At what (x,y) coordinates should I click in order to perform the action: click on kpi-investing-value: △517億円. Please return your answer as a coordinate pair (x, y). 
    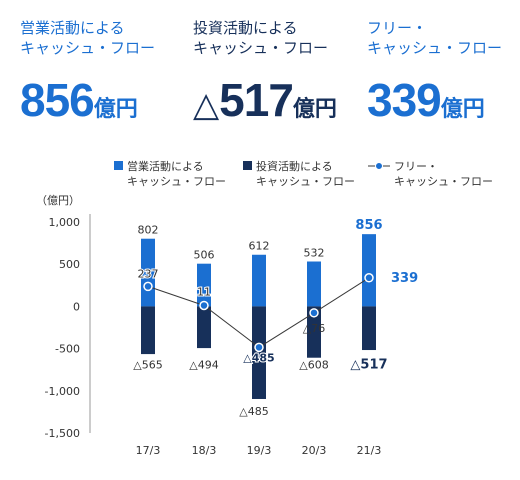
    Looking at the image, I should click on (265, 100).